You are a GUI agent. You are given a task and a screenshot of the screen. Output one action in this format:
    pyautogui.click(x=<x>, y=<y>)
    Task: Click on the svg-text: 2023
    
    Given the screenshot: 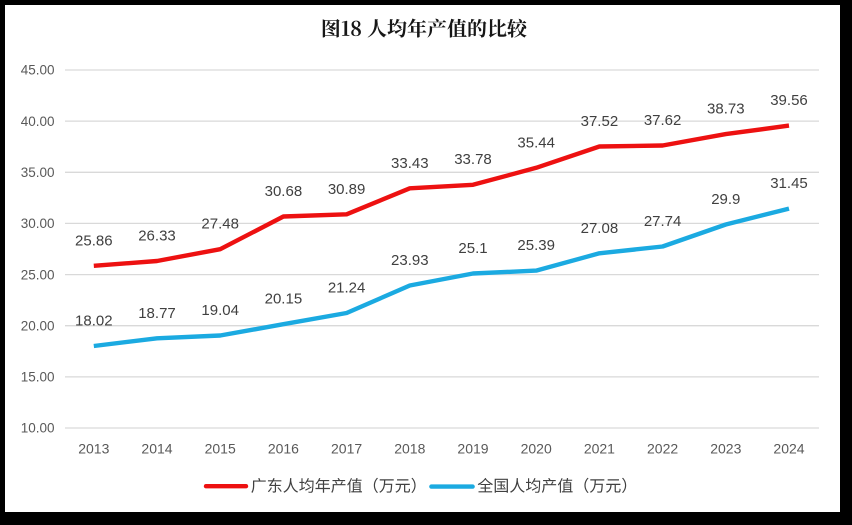 What is the action you would take?
    pyautogui.click(x=725, y=449)
    